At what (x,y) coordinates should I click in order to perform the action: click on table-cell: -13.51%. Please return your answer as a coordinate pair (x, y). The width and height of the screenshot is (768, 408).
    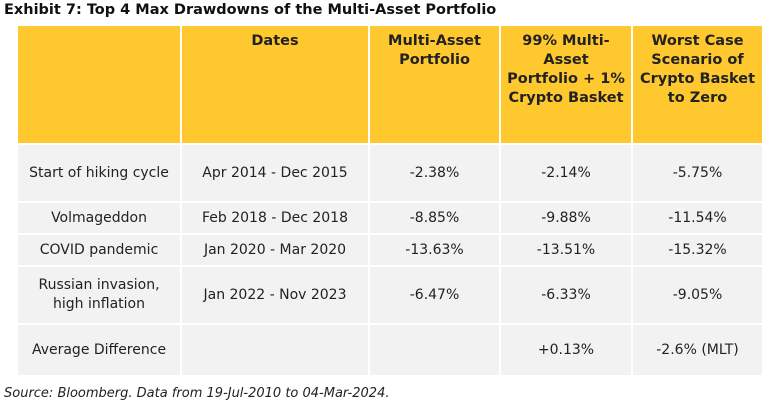
    Looking at the image, I should click on (566, 250).